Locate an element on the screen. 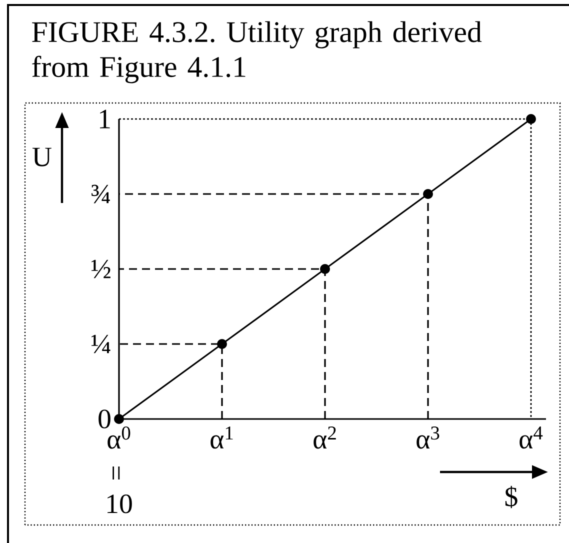 This screenshot has width=569, height=543. chart-title: FIGURE 4.3.2. Utility graph derived from Figure 4.1.1 is located at coordinates (257, 52).